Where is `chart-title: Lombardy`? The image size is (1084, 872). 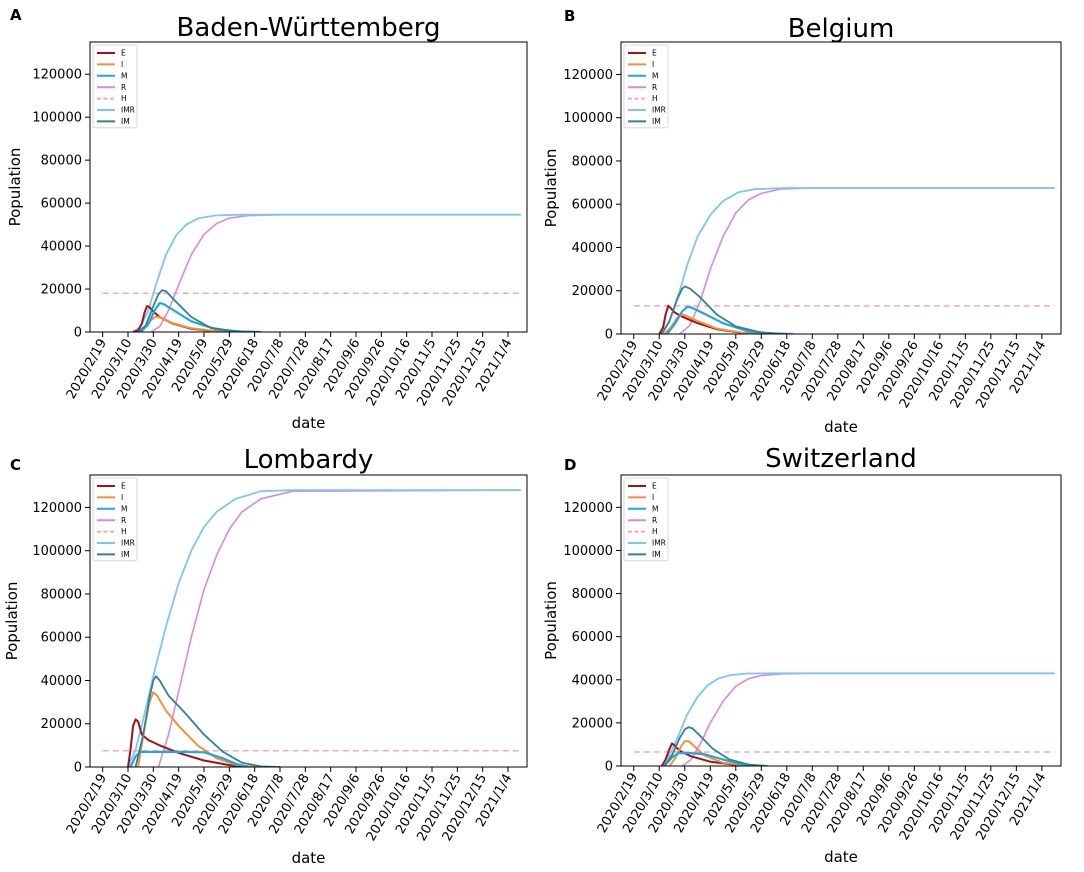
chart-title: Lombardy is located at coordinates (309, 460).